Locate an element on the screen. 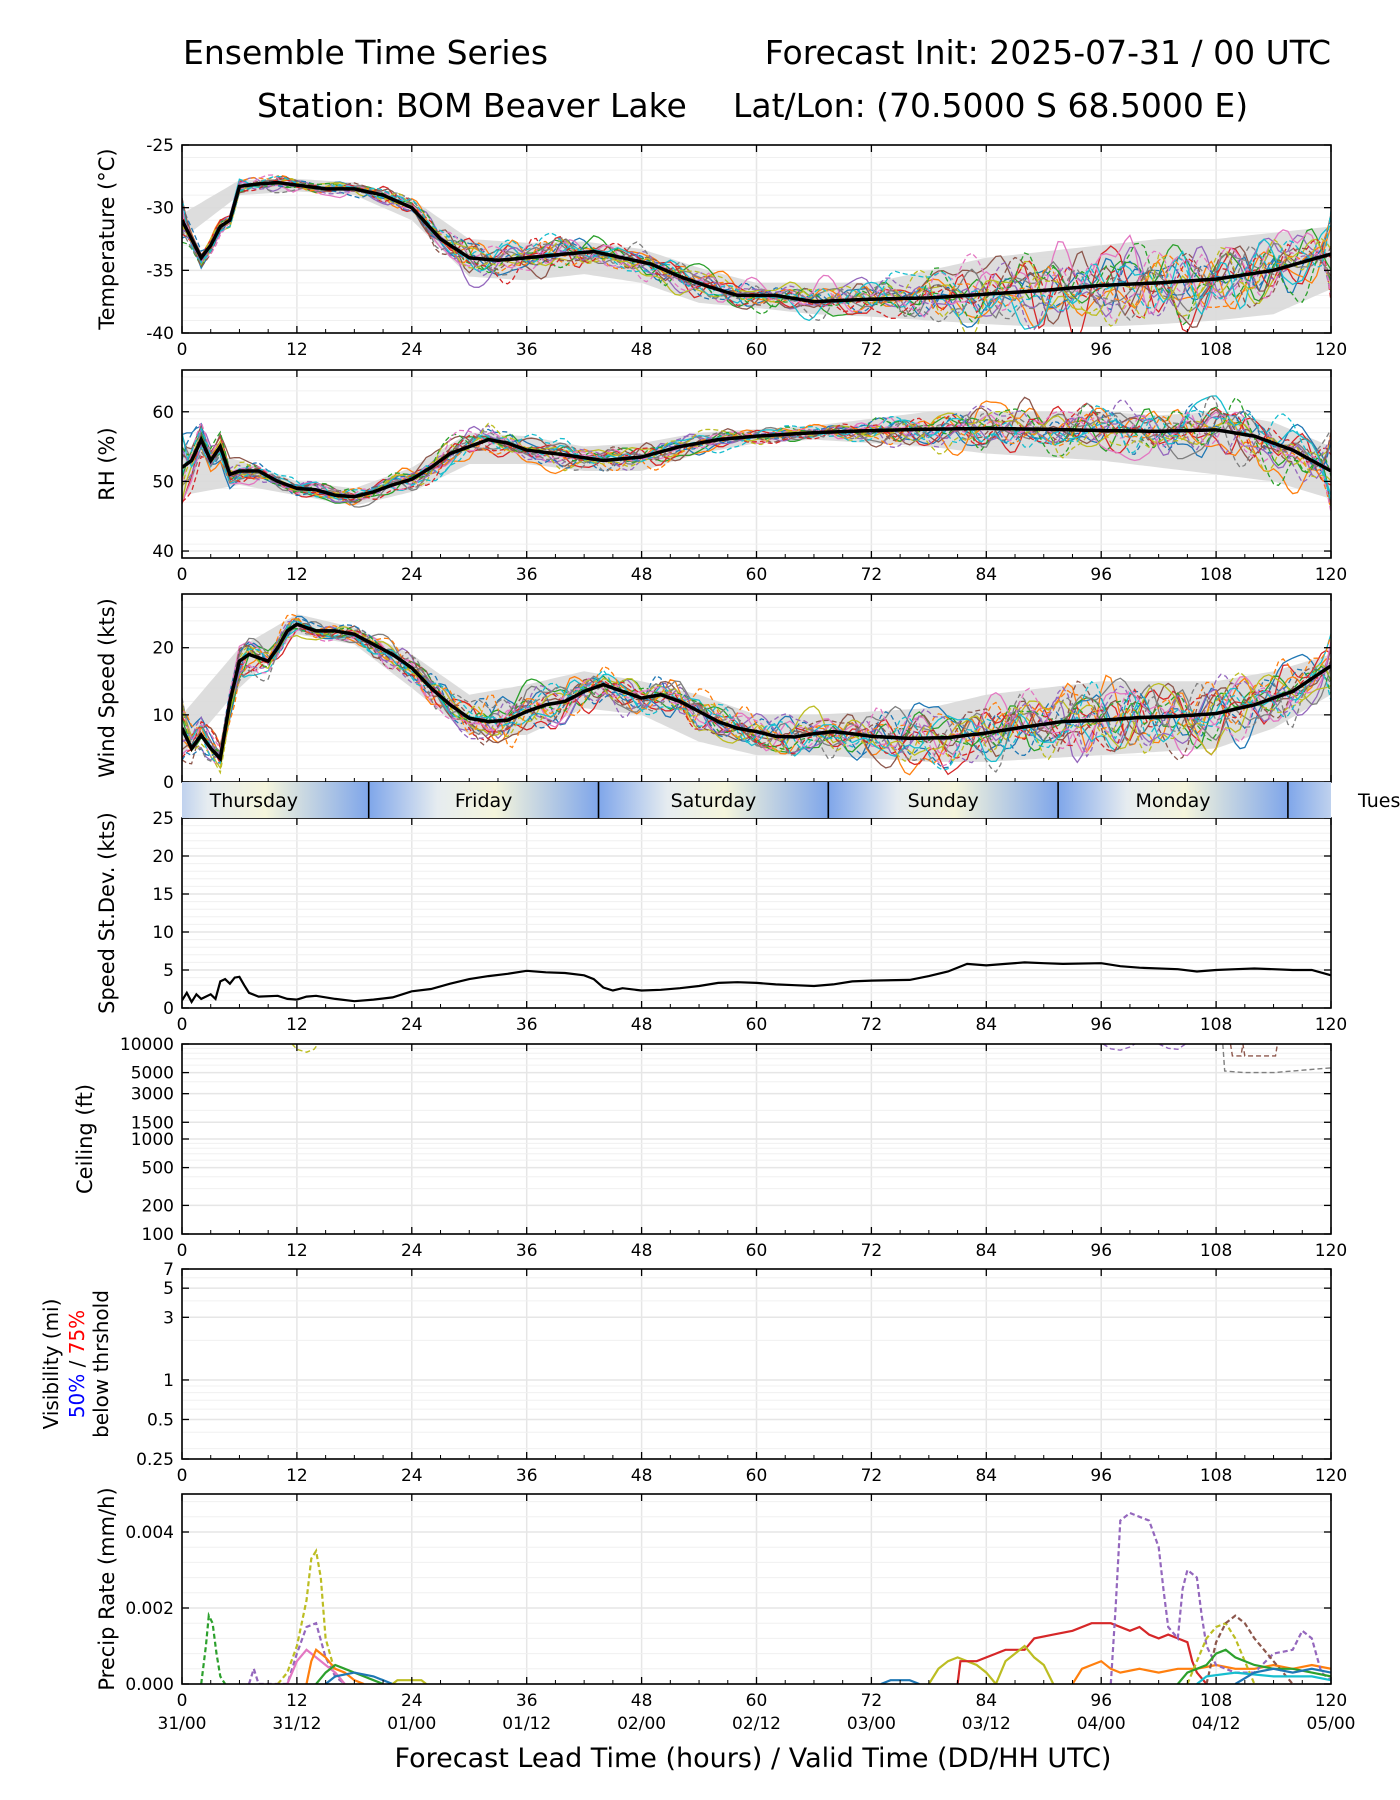 This screenshot has width=1400, height=1800. y-tick-label: 1500 is located at coordinates (152, 1123).